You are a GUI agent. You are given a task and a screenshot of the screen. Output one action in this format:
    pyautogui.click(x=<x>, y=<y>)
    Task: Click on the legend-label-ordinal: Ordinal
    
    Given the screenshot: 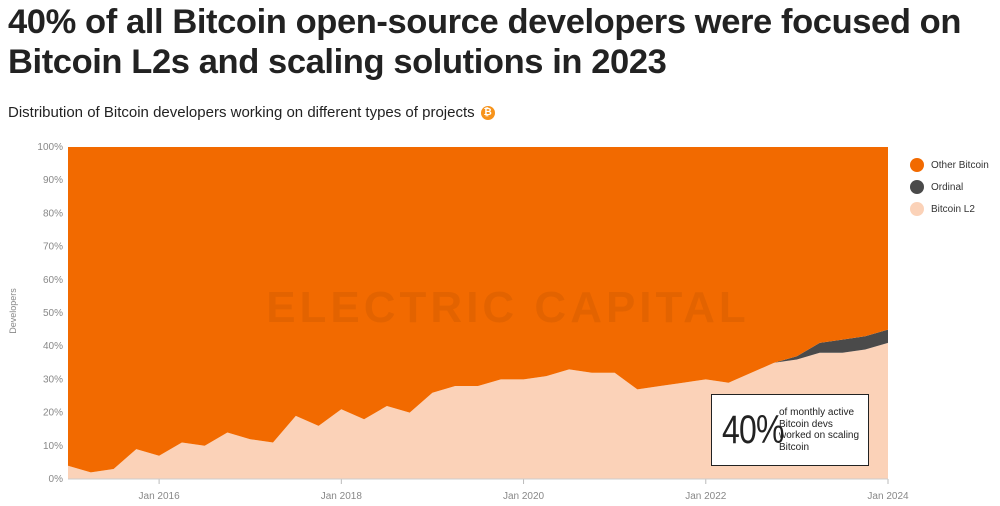 What is the action you would take?
    pyautogui.click(x=947, y=187)
    